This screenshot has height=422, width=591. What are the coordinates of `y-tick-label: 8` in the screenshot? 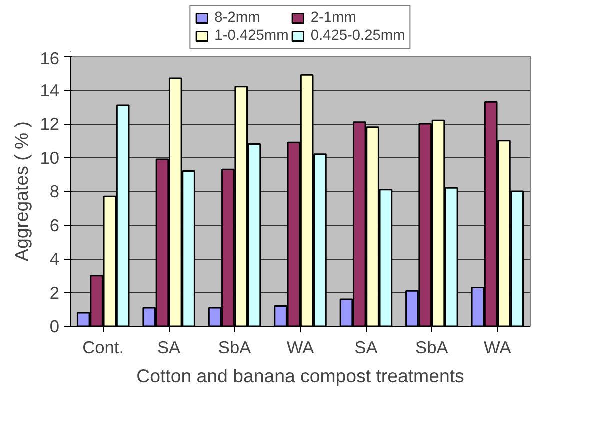 It's located at (55, 192).